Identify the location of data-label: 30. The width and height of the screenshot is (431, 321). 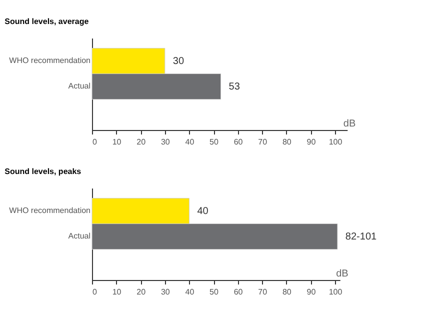
(178, 61).